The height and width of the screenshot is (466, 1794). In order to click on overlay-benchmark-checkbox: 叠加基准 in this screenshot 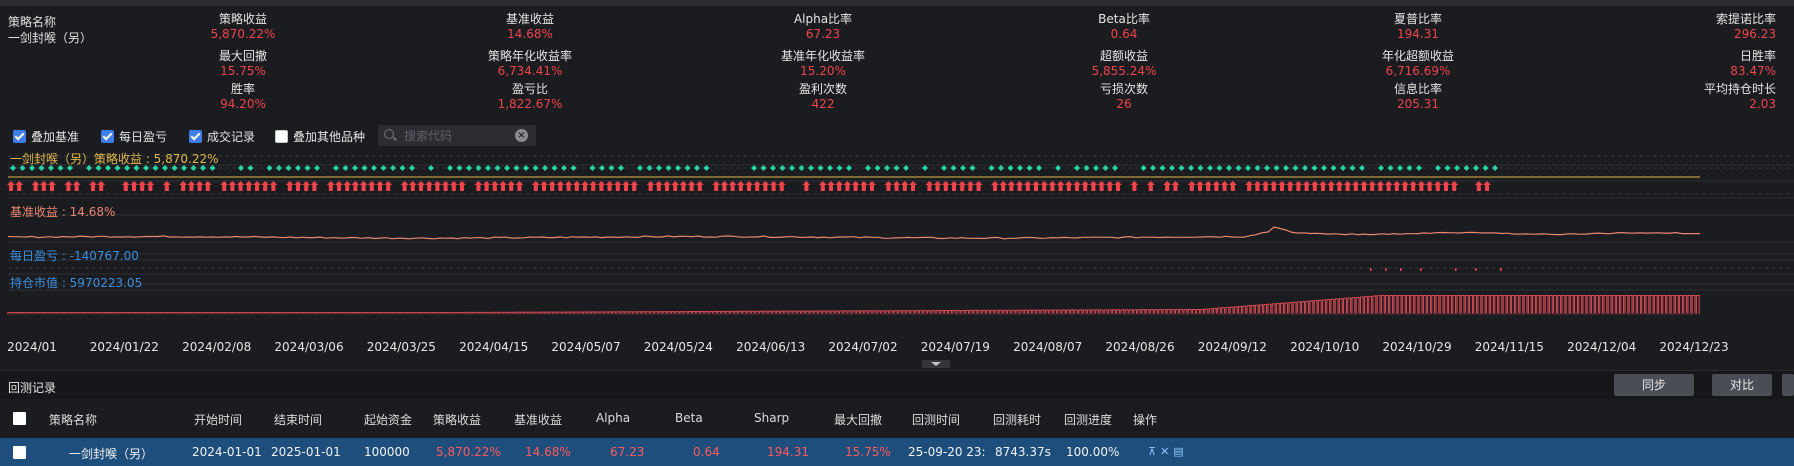, I will do `click(46, 136)`.